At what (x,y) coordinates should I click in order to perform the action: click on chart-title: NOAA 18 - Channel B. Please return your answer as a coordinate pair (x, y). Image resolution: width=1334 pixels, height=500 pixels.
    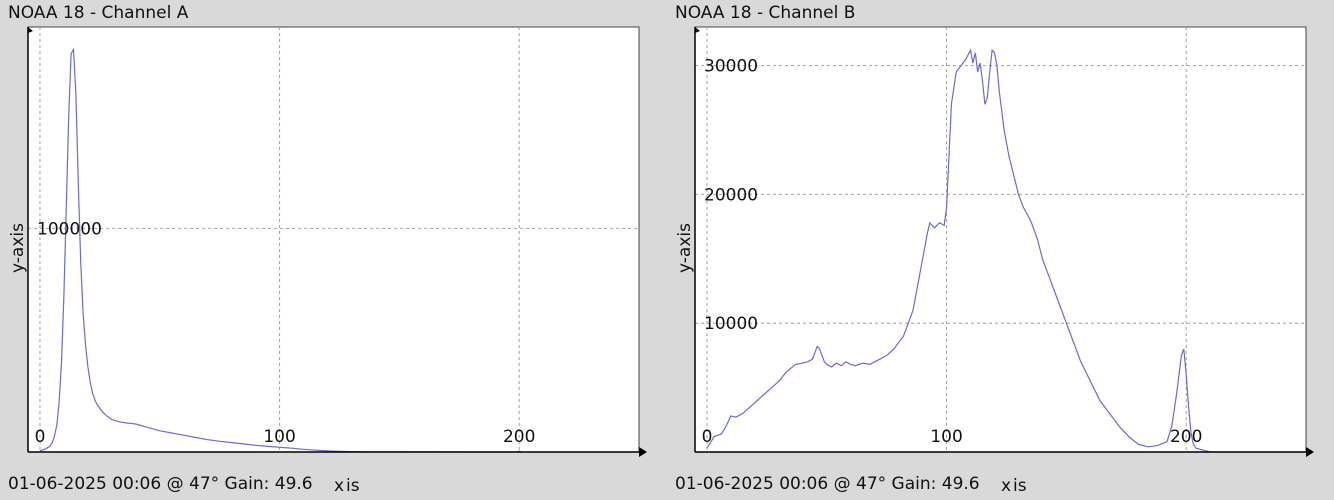
    Looking at the image, I should click on (765, 13).